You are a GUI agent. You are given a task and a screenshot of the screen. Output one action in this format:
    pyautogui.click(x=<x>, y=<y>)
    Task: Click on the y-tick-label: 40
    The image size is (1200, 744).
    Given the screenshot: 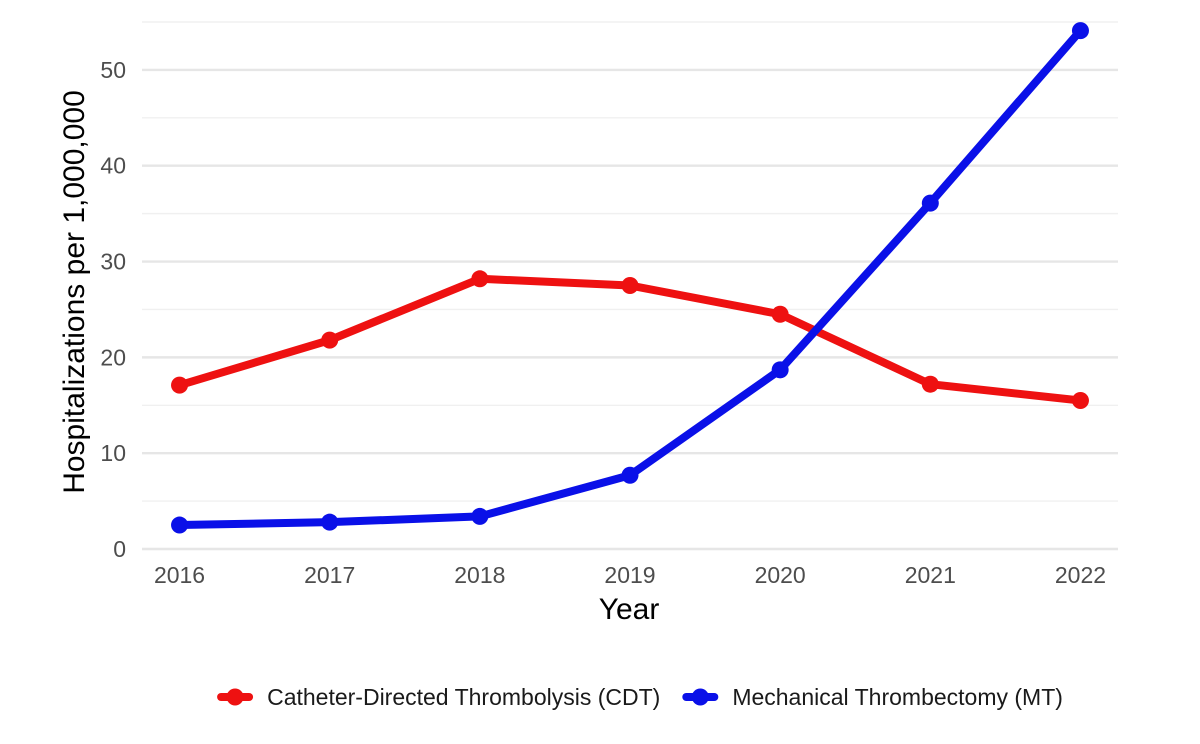 What is the action you would take?
    pyautogui.click(x=113, y=166)
    